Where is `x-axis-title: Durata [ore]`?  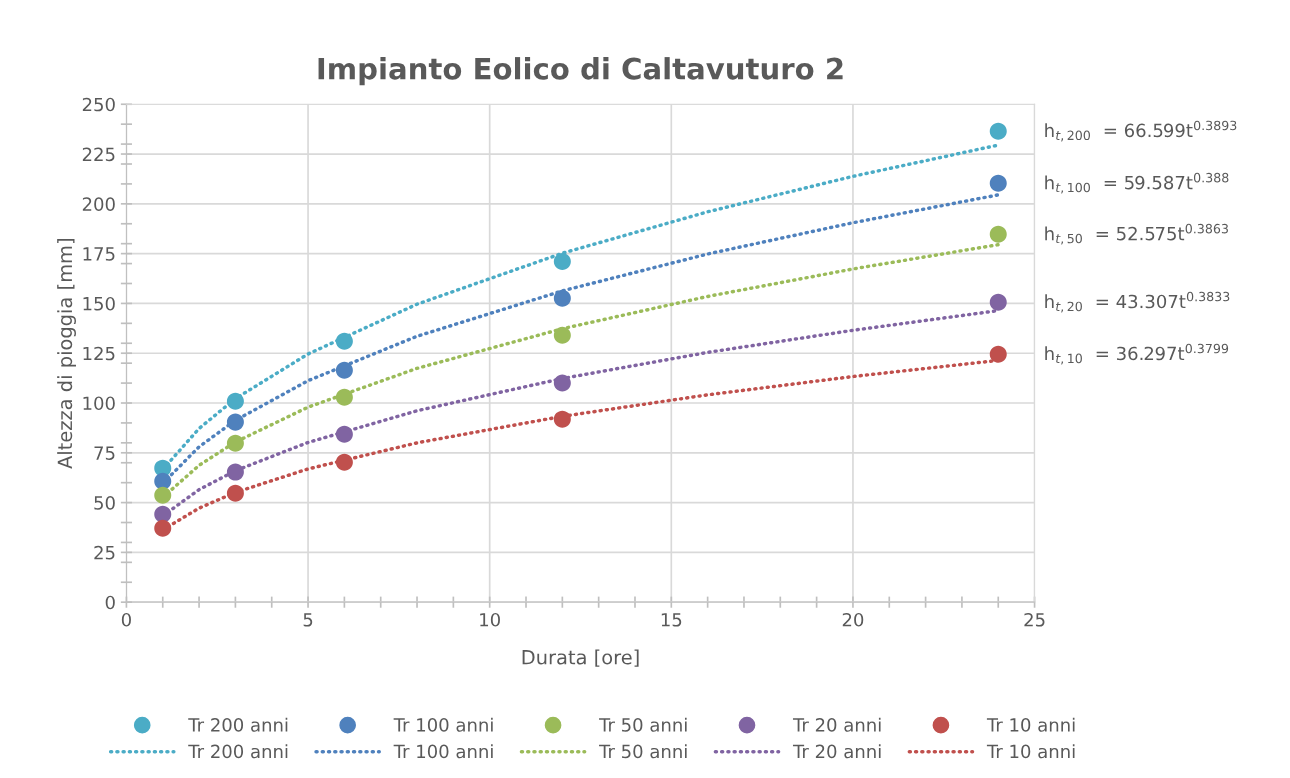
x-axis-title: Durata [ore] is located at coordinates (580, 658).